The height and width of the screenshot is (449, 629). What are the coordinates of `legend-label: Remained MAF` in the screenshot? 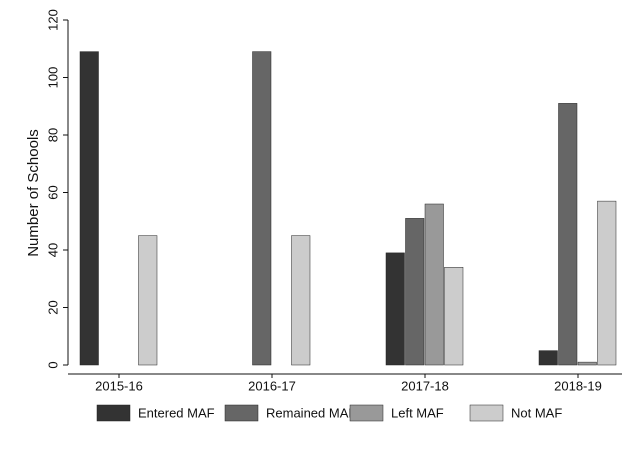 It's located at (311, 412).